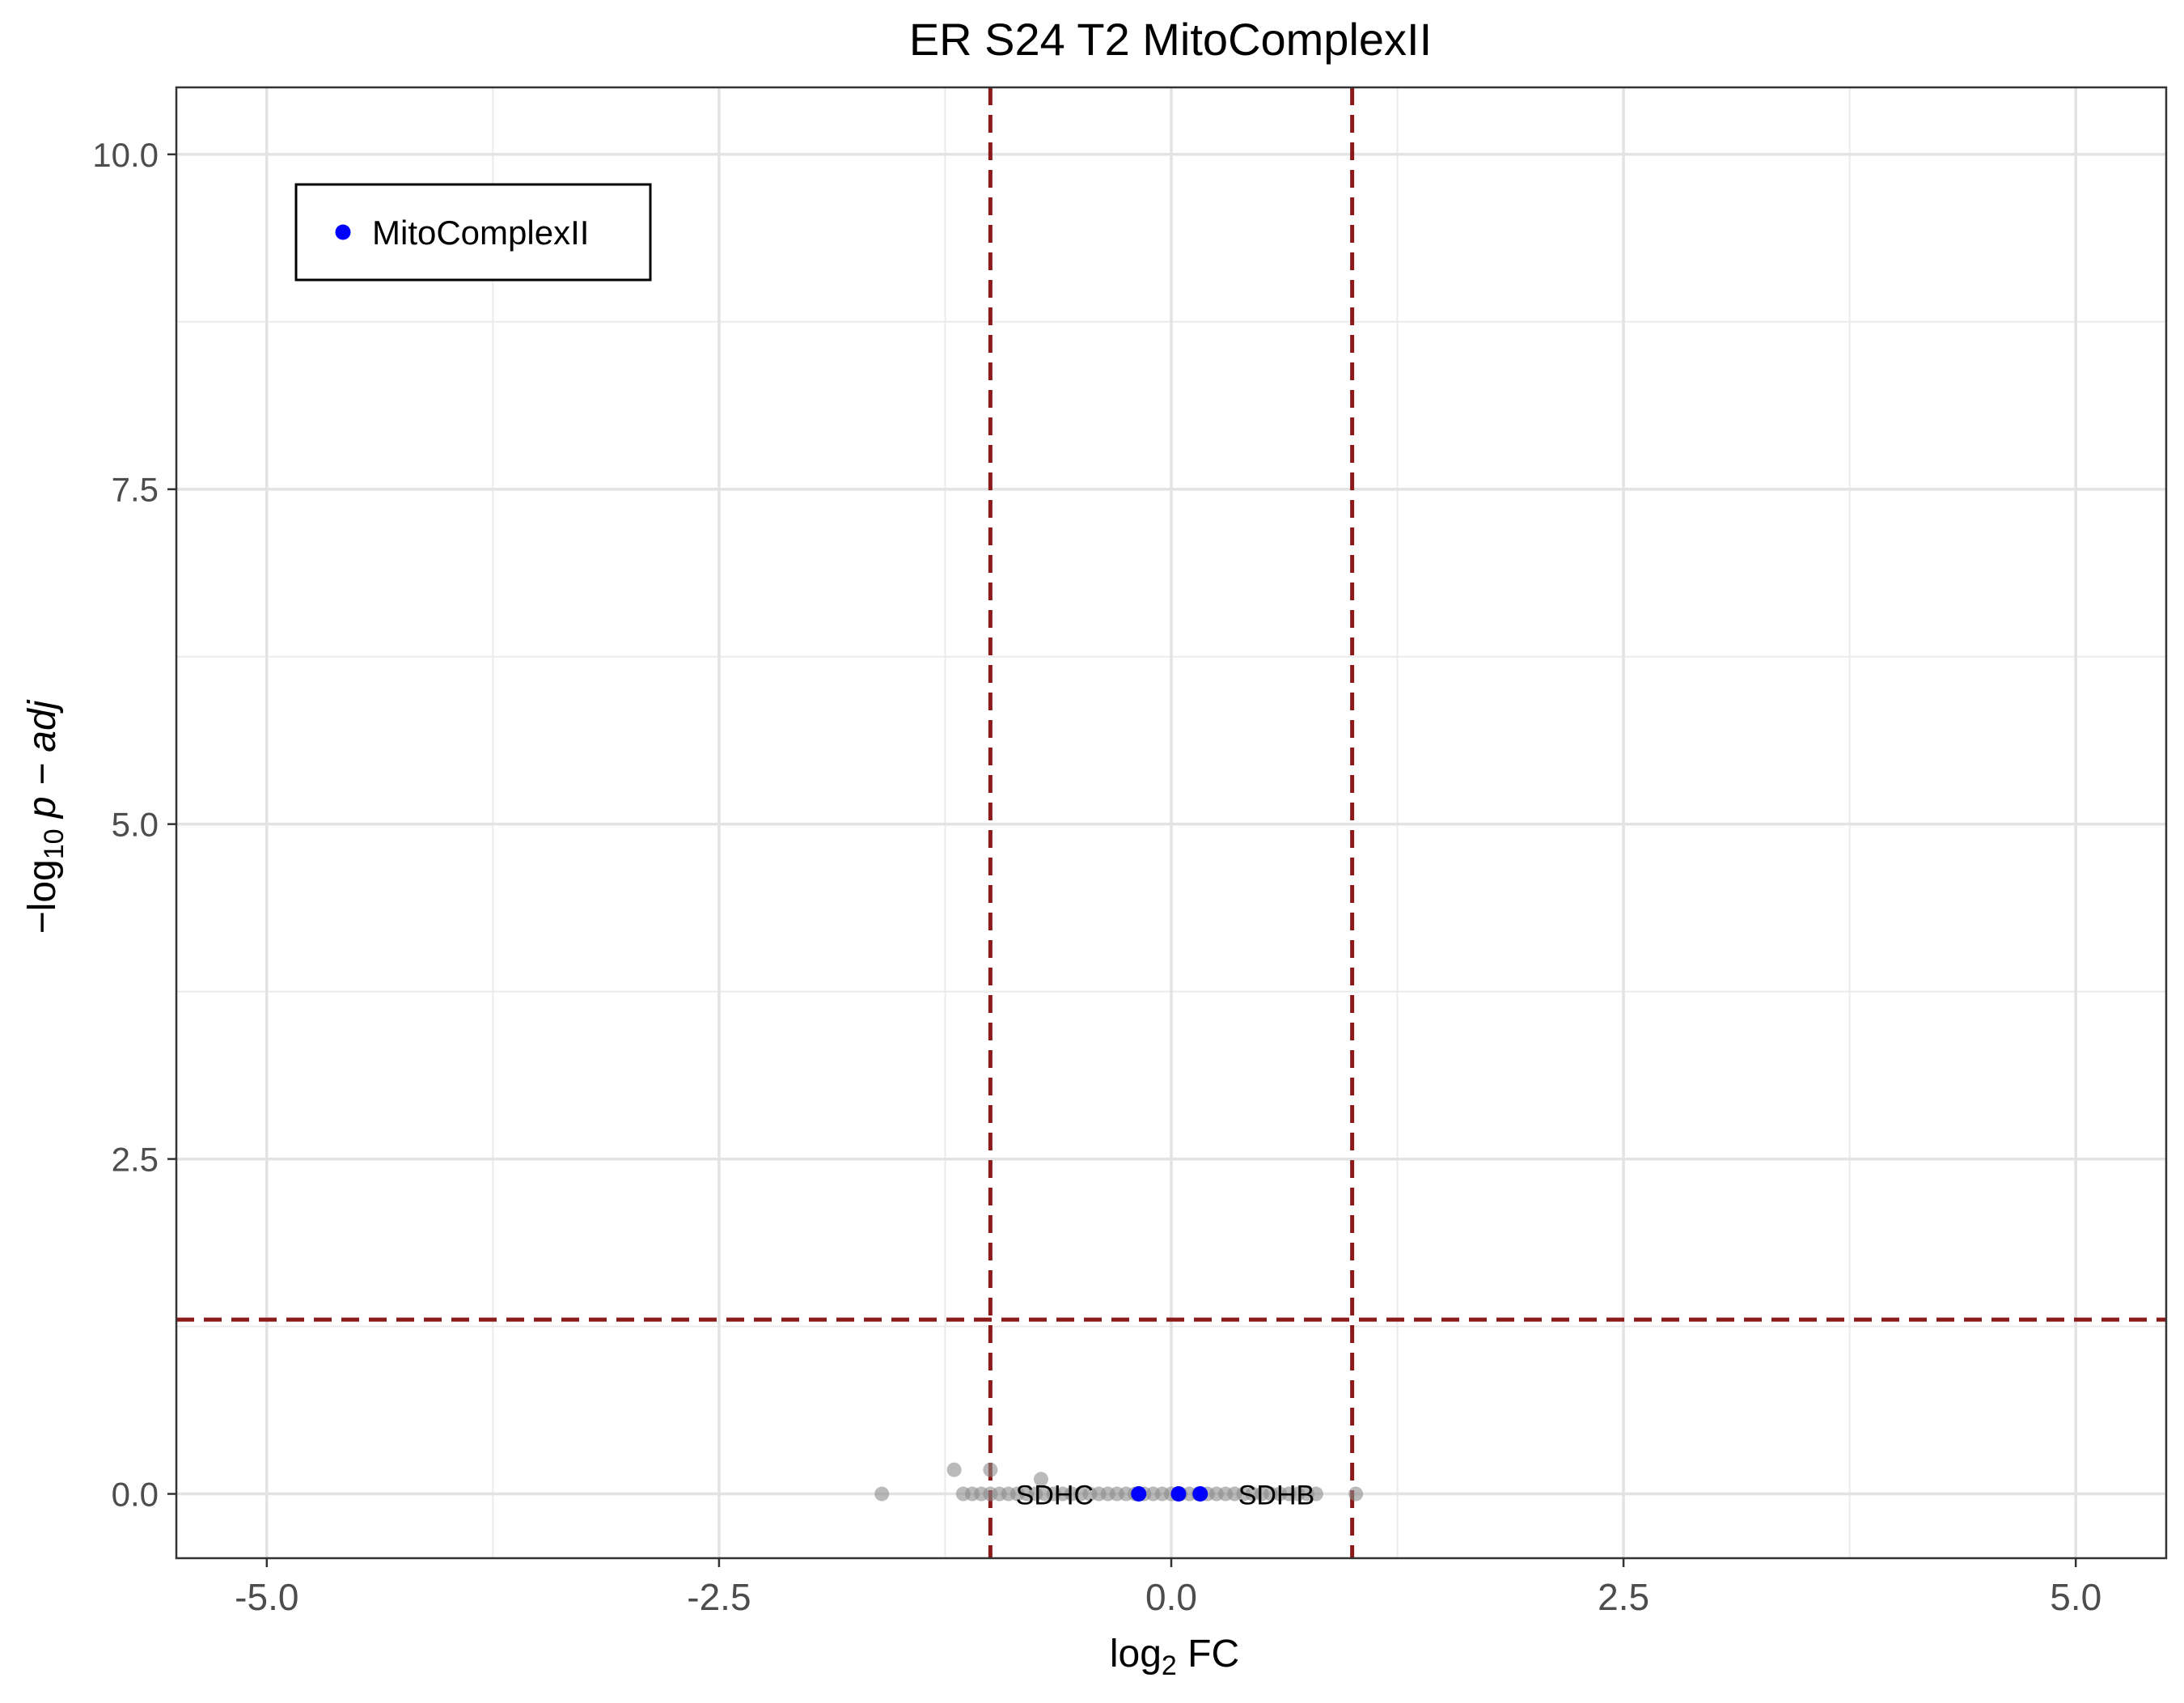 The image size is (2184, 1703). What do you see at coordinates (2075, 1597) in the screenshot?
I see `x-tick-label: 5.0` at bounding box center [2075, 1597].